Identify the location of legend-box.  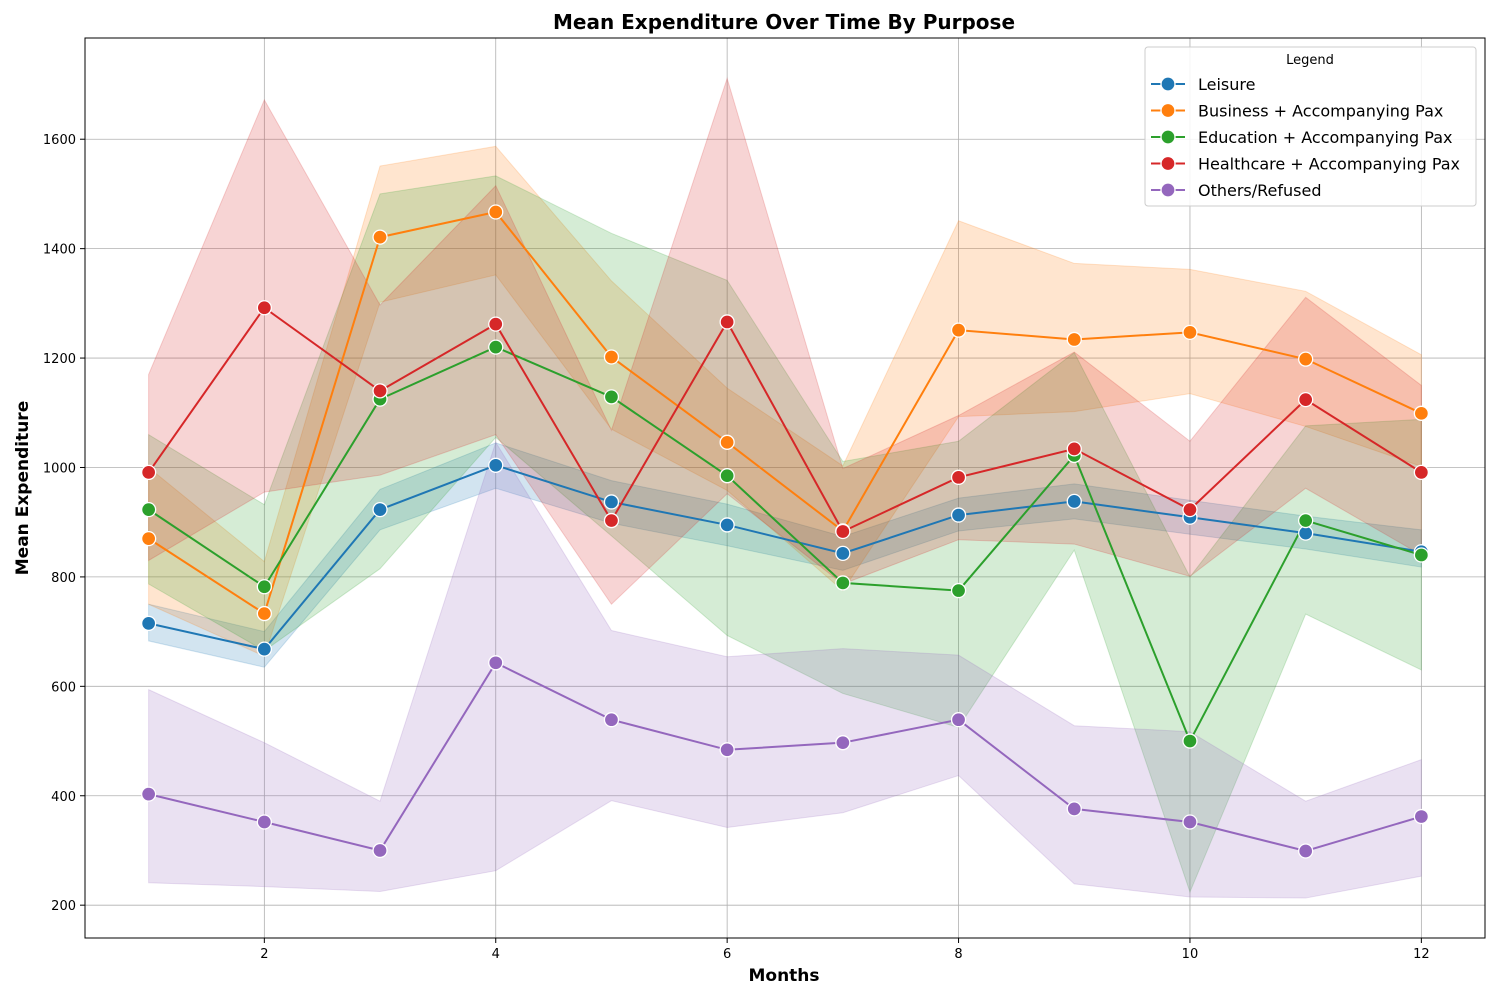
(1310, 126).